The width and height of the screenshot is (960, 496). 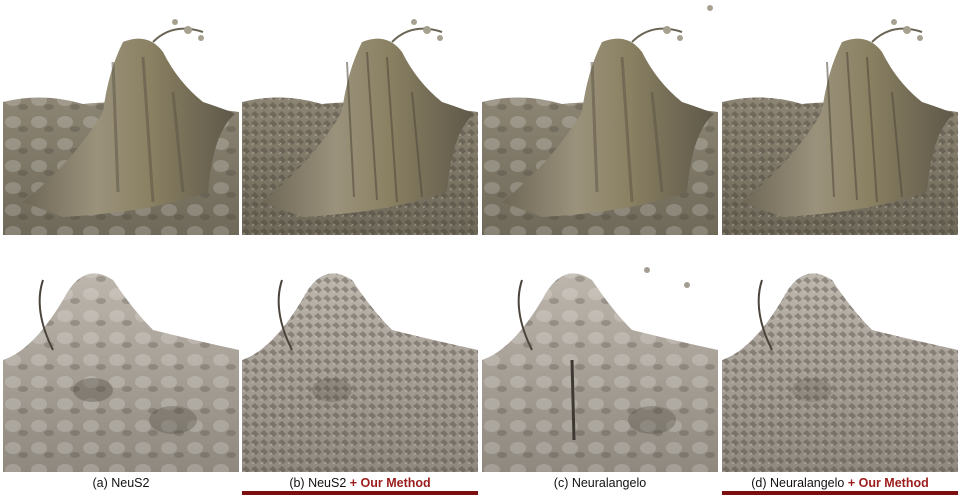 What do you see at coordinates (360, 493) in the screenshot?
I see `highlight-bar-neus2-ours` at bounding box center [360, 493].